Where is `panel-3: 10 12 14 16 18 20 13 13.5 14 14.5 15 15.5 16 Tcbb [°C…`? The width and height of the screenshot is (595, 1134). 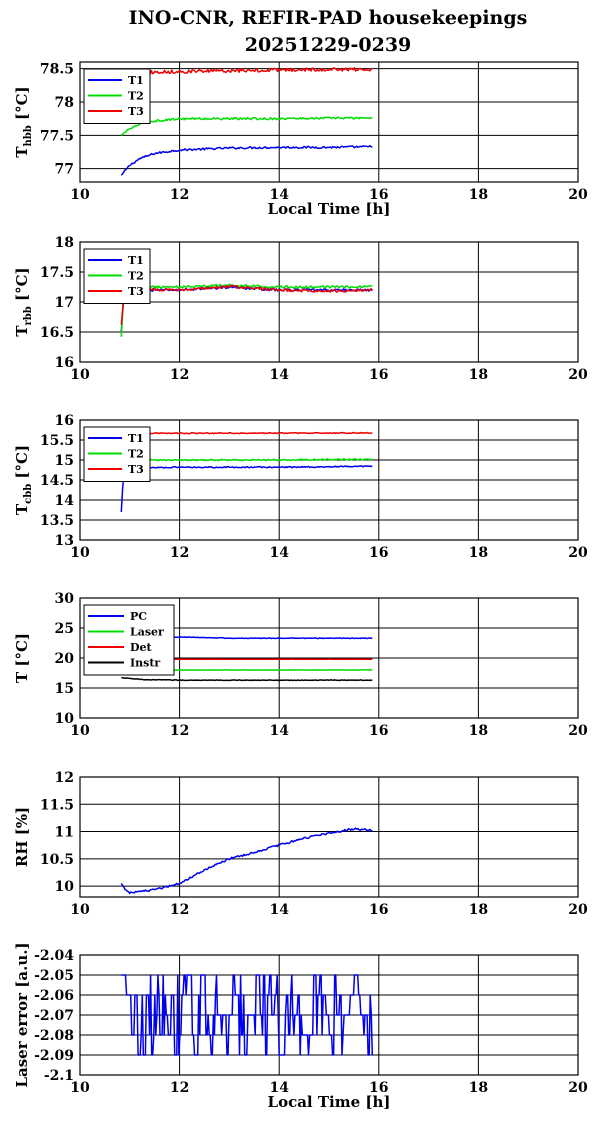 panel-3: 10 12 14 16 18 20 13 13.5 14 14.5 15 15.5 16 Tcbb [°C… is located at coordinates (300, 487).